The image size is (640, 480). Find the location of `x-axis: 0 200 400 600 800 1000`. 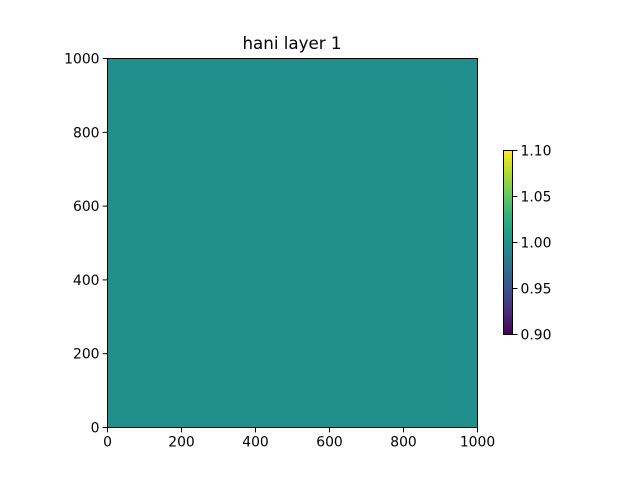

x-axis: 0 200 400 600 800 1000 is located at coordinates (299, 439).